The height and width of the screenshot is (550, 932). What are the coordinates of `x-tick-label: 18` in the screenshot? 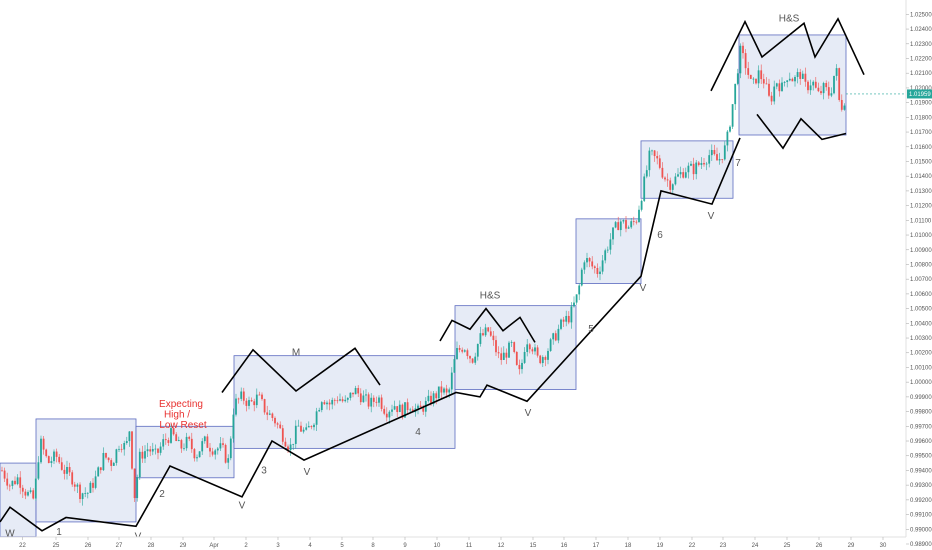 It's located at (628, 546).